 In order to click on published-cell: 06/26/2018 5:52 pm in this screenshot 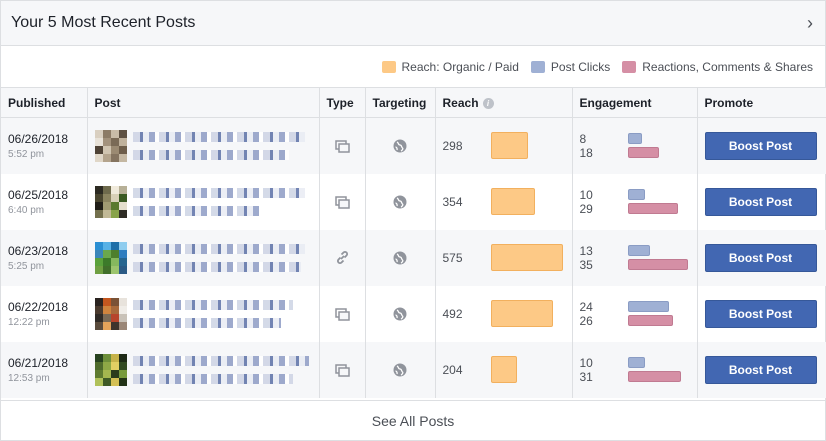, I will do `click(44, 145)`.